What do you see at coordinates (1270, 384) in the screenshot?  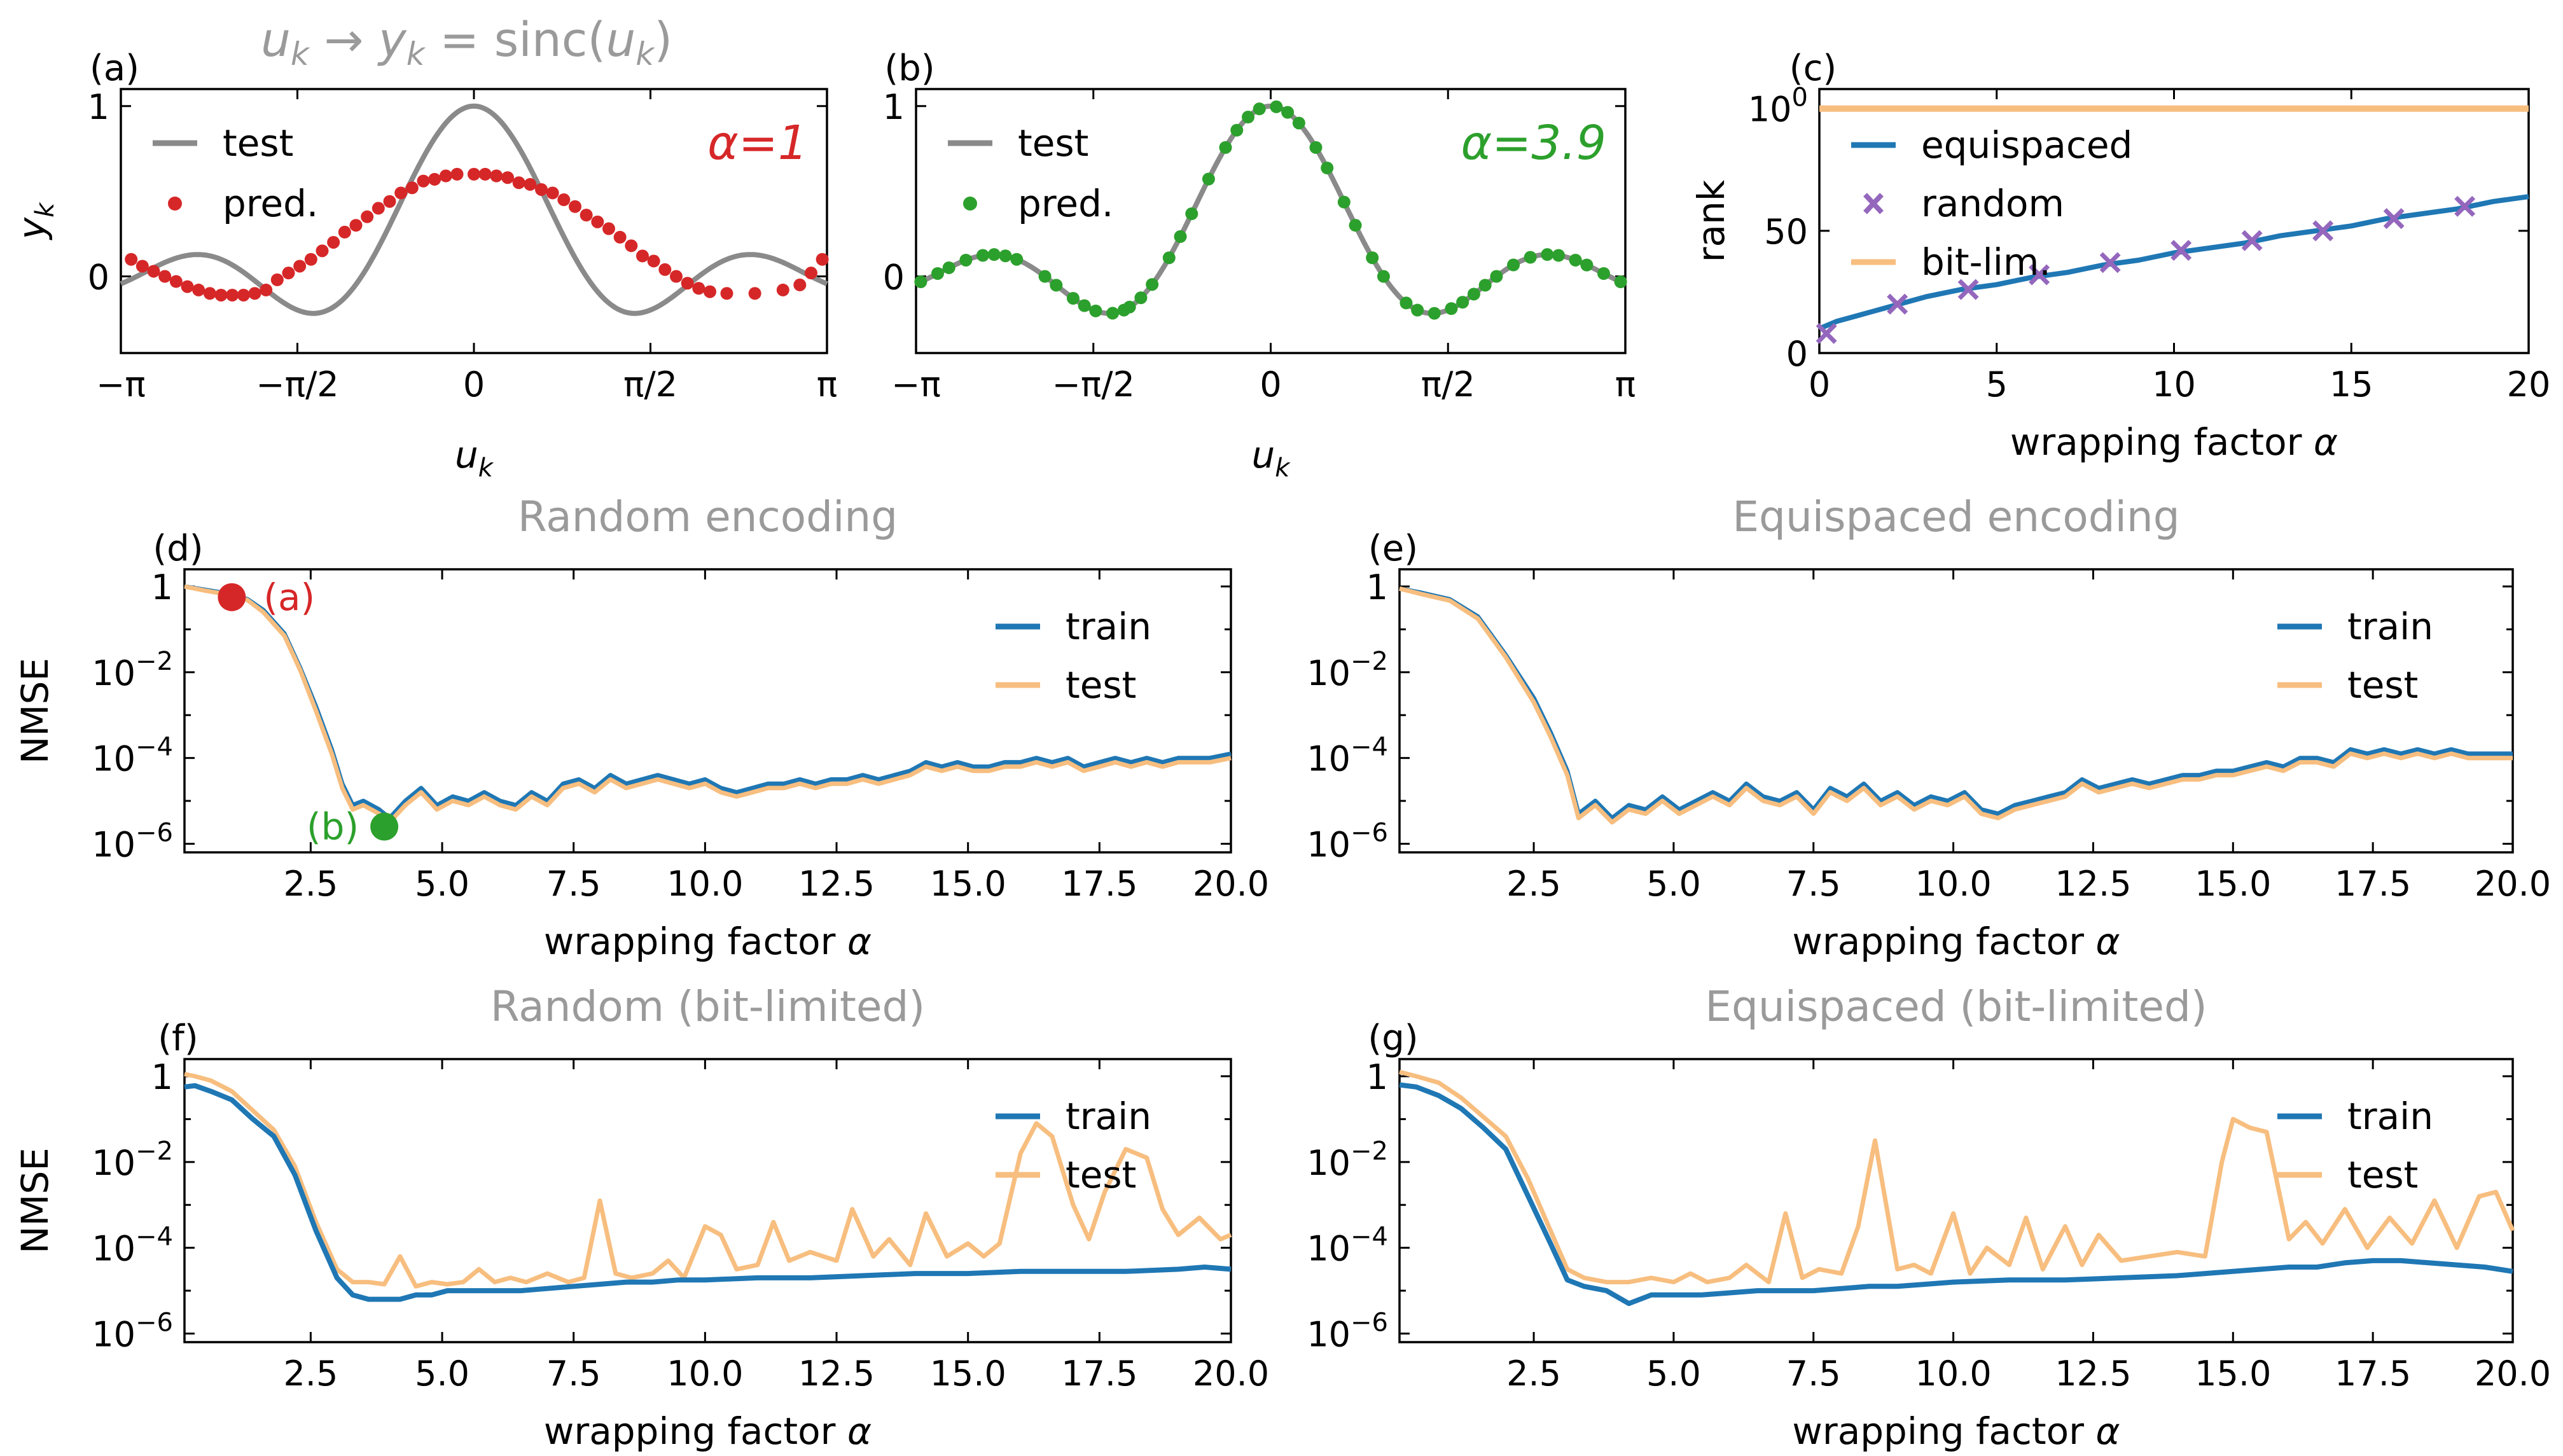 I see `x-tick-label: 0` at bounding box center [1270, 384].